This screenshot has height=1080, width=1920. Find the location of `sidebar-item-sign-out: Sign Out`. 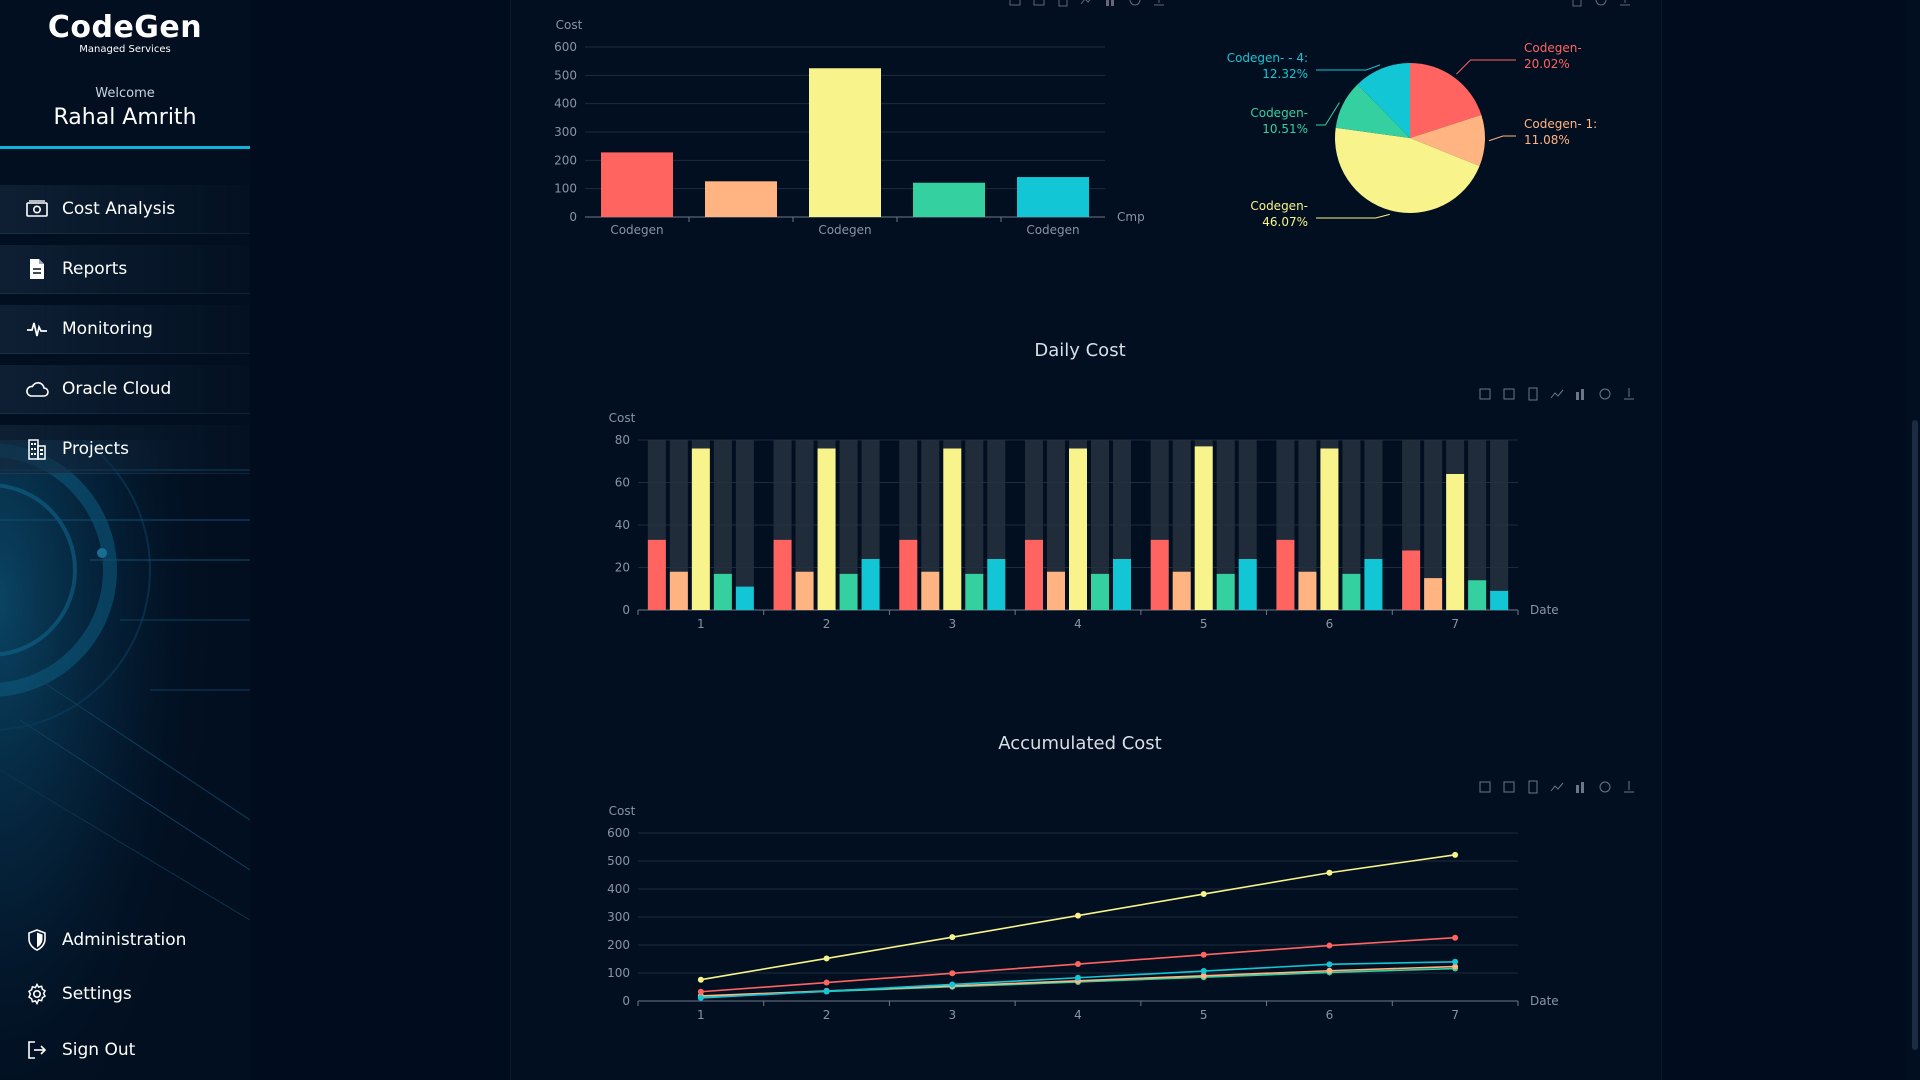

sidebar-item-sign-out: Sign Out is located at coordinates (125, 1050).